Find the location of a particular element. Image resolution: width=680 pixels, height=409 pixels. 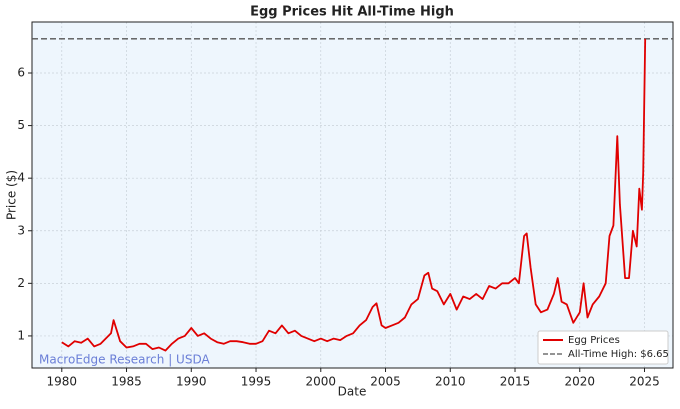

x-tick-label: 2005 is located at coordinates (385, 382).